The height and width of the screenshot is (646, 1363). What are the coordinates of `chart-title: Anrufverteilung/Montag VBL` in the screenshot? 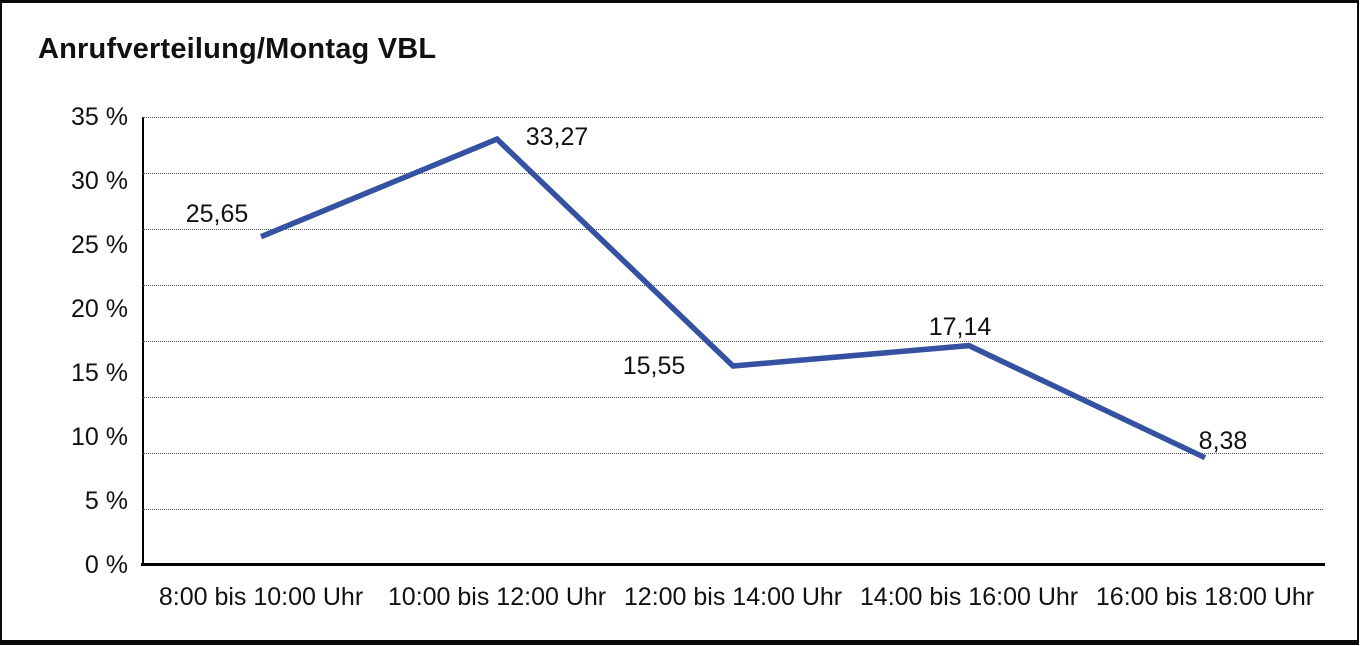 It's located at (237, 49).